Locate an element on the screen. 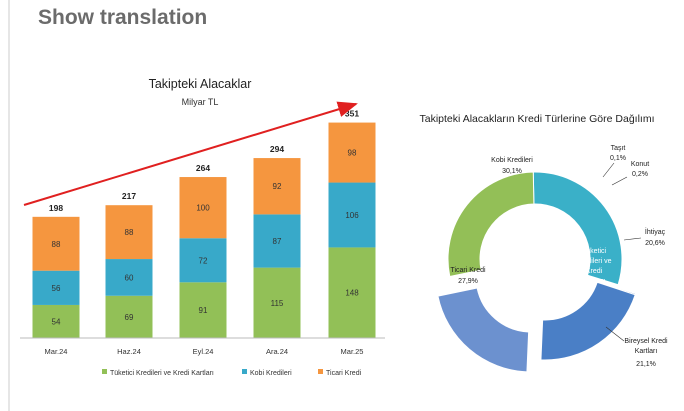 The image size is (684, 411). bar-segment-Haz.24-0 is located at coordinates (129, 316).